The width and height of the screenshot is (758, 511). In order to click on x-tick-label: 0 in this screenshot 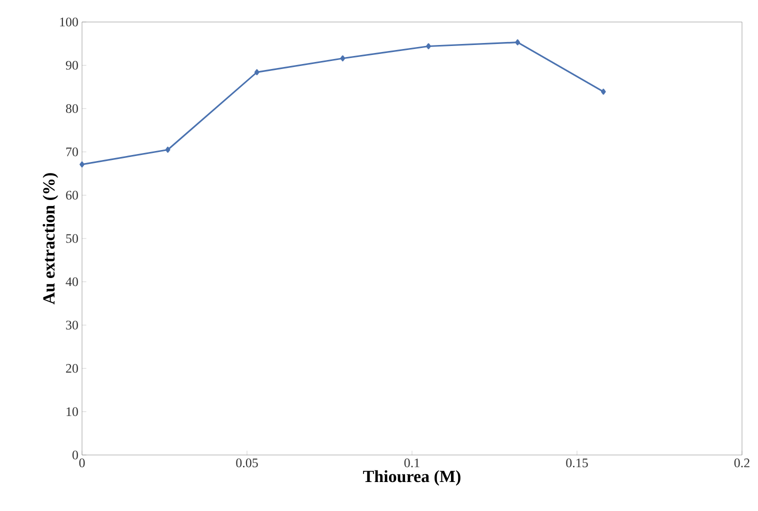, I will do `click(82, 463)`.